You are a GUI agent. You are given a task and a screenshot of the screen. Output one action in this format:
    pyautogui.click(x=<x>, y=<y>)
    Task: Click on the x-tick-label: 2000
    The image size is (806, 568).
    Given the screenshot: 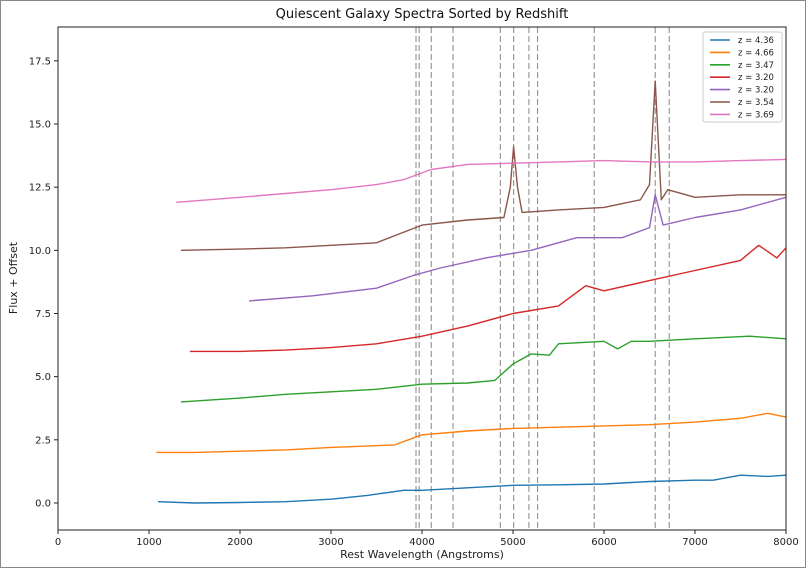 What is the action you would take?
    pyautogui.click(x=239, y=542)
    